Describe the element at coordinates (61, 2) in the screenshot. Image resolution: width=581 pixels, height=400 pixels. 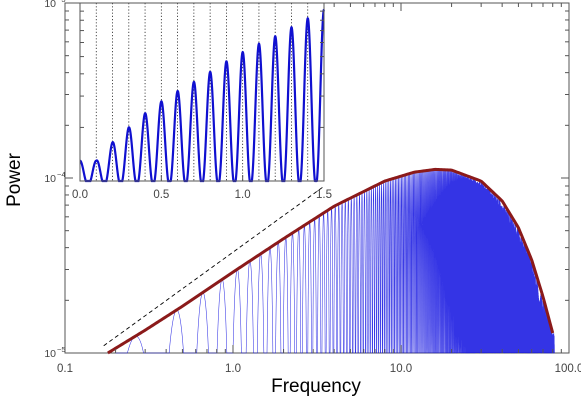
I see `y-tick-label-top-exponent: −3` at that location.